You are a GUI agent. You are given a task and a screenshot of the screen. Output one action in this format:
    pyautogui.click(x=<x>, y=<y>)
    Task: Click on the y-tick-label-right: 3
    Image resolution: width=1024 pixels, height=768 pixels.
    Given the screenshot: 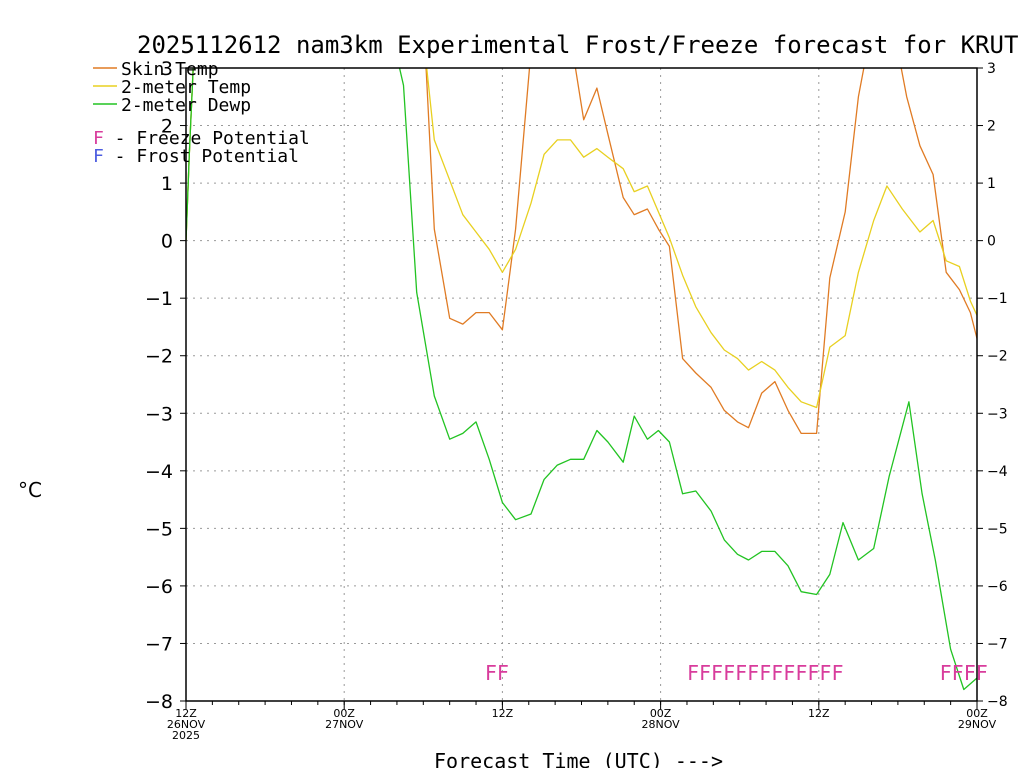 What is the action you would take?
    pyautogui.click(x=991, y=69)
    